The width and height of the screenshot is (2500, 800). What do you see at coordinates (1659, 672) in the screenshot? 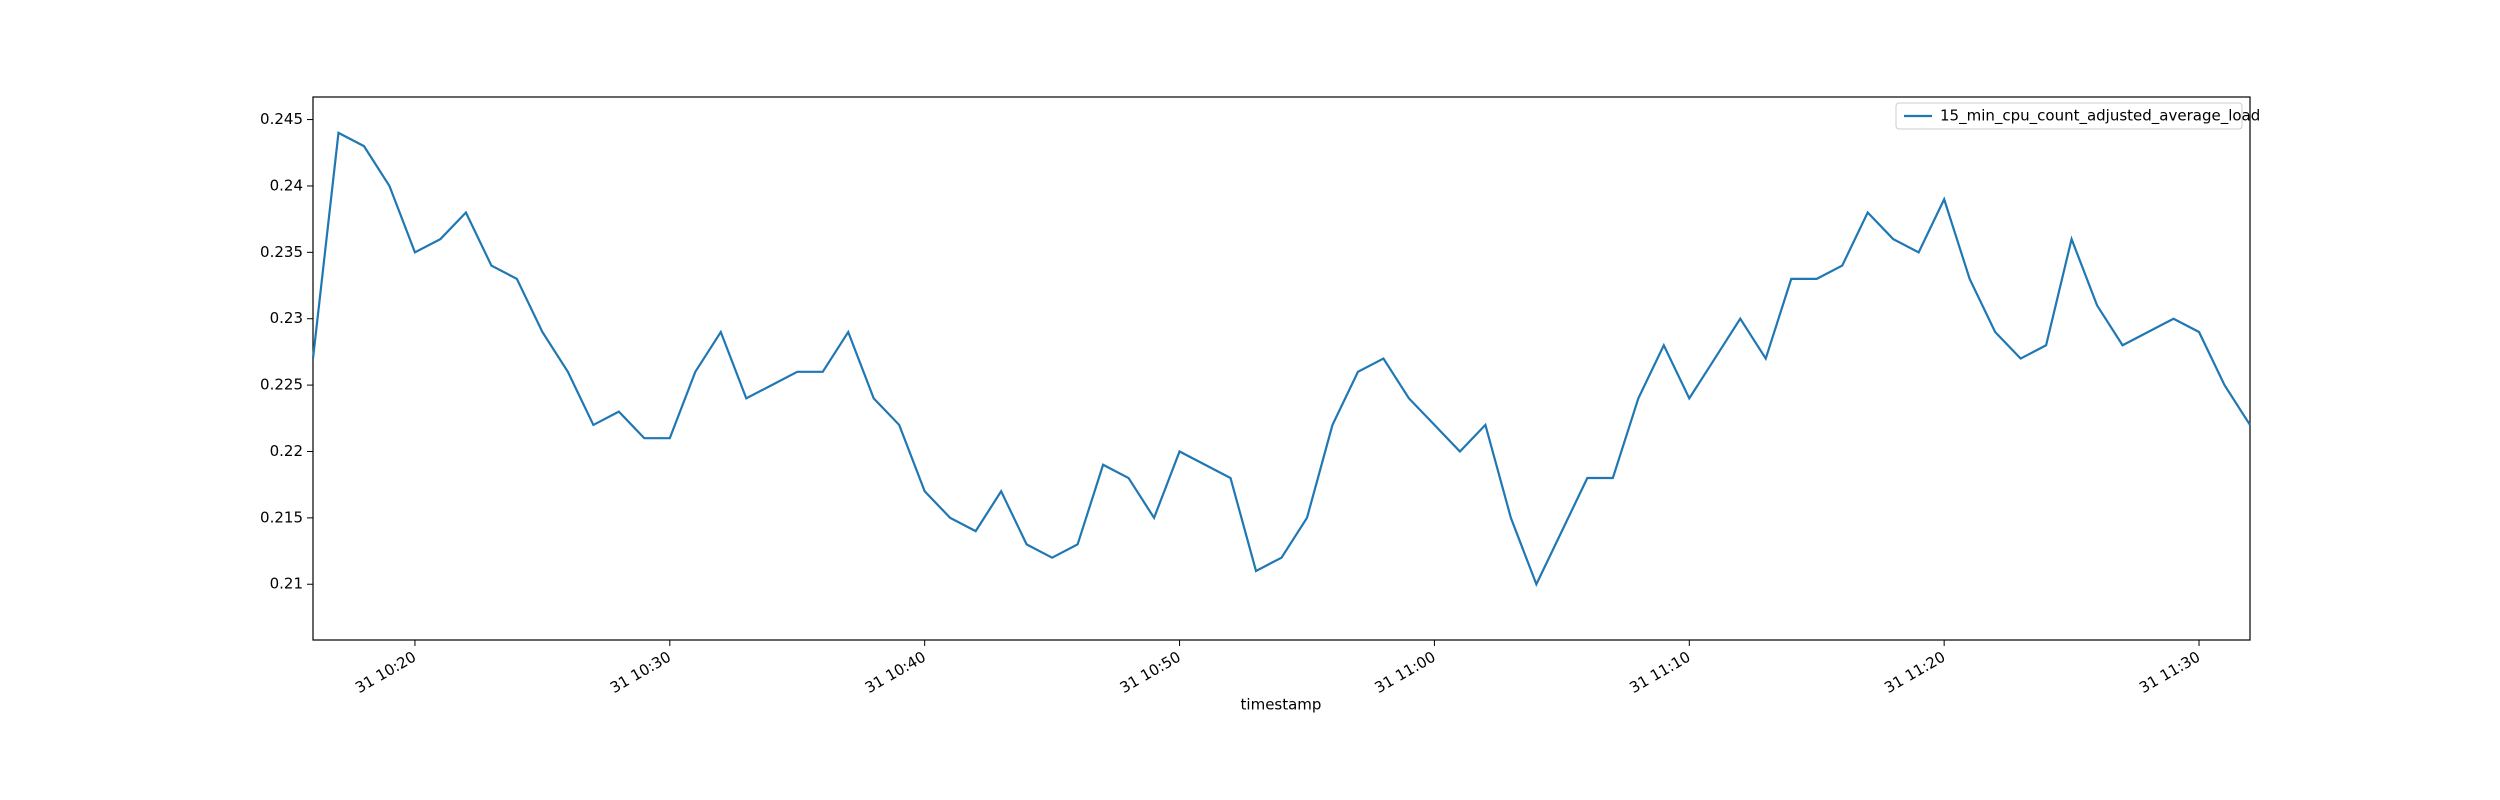
I see `x-tick-label: 31 11:10` at bounding box center [1659, 672].